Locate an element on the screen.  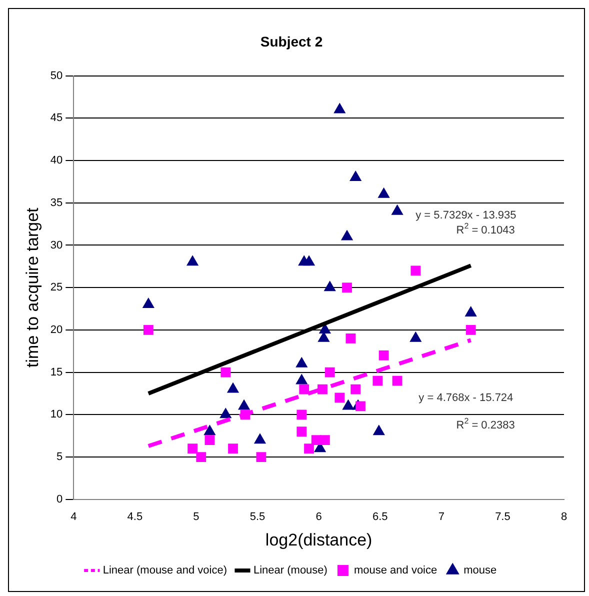
chart-title: Subject 2 is located at coordinates (291, 41).